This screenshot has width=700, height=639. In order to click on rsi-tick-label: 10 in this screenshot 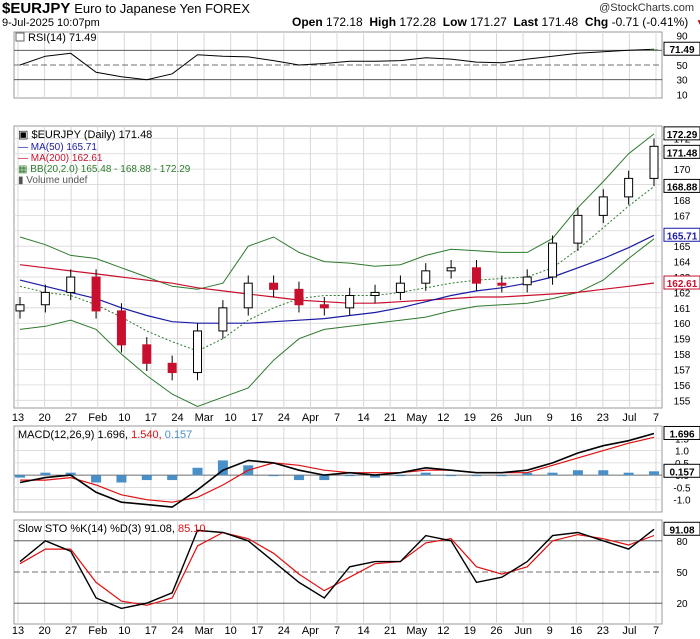, I will do `click(682, 95)`.